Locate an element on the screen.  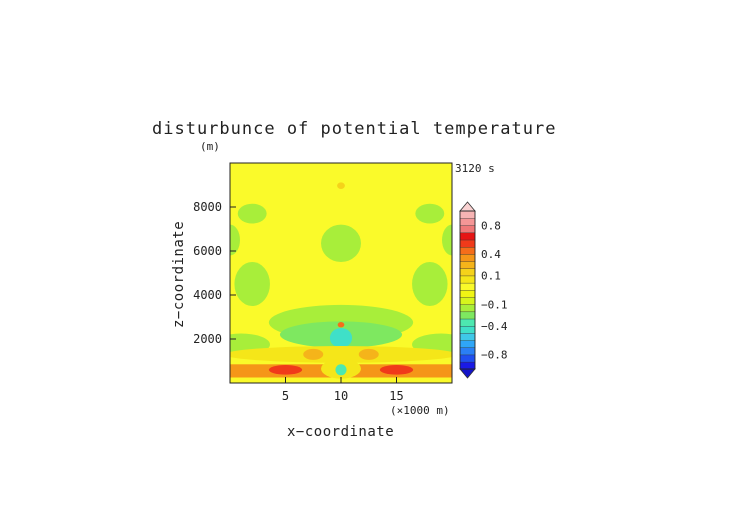
colorbar-label-3: −0.1 is located at coordinates (494, 304).